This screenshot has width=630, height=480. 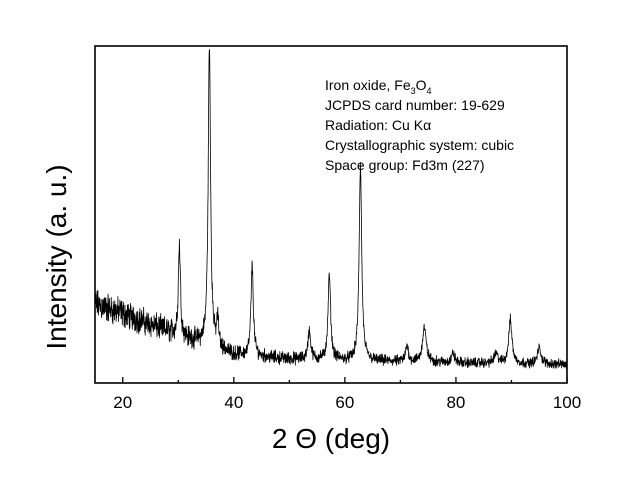 I want to click on annotation-line-4: Crystallographic system: cubic, so click(x=419, y=145).